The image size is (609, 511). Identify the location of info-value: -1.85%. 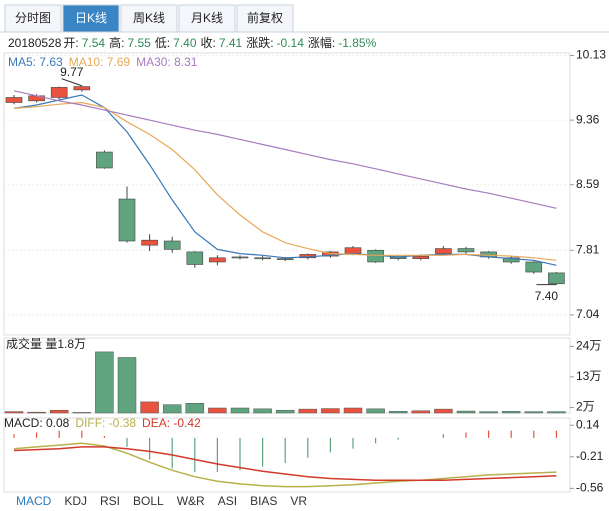
(357, 43).